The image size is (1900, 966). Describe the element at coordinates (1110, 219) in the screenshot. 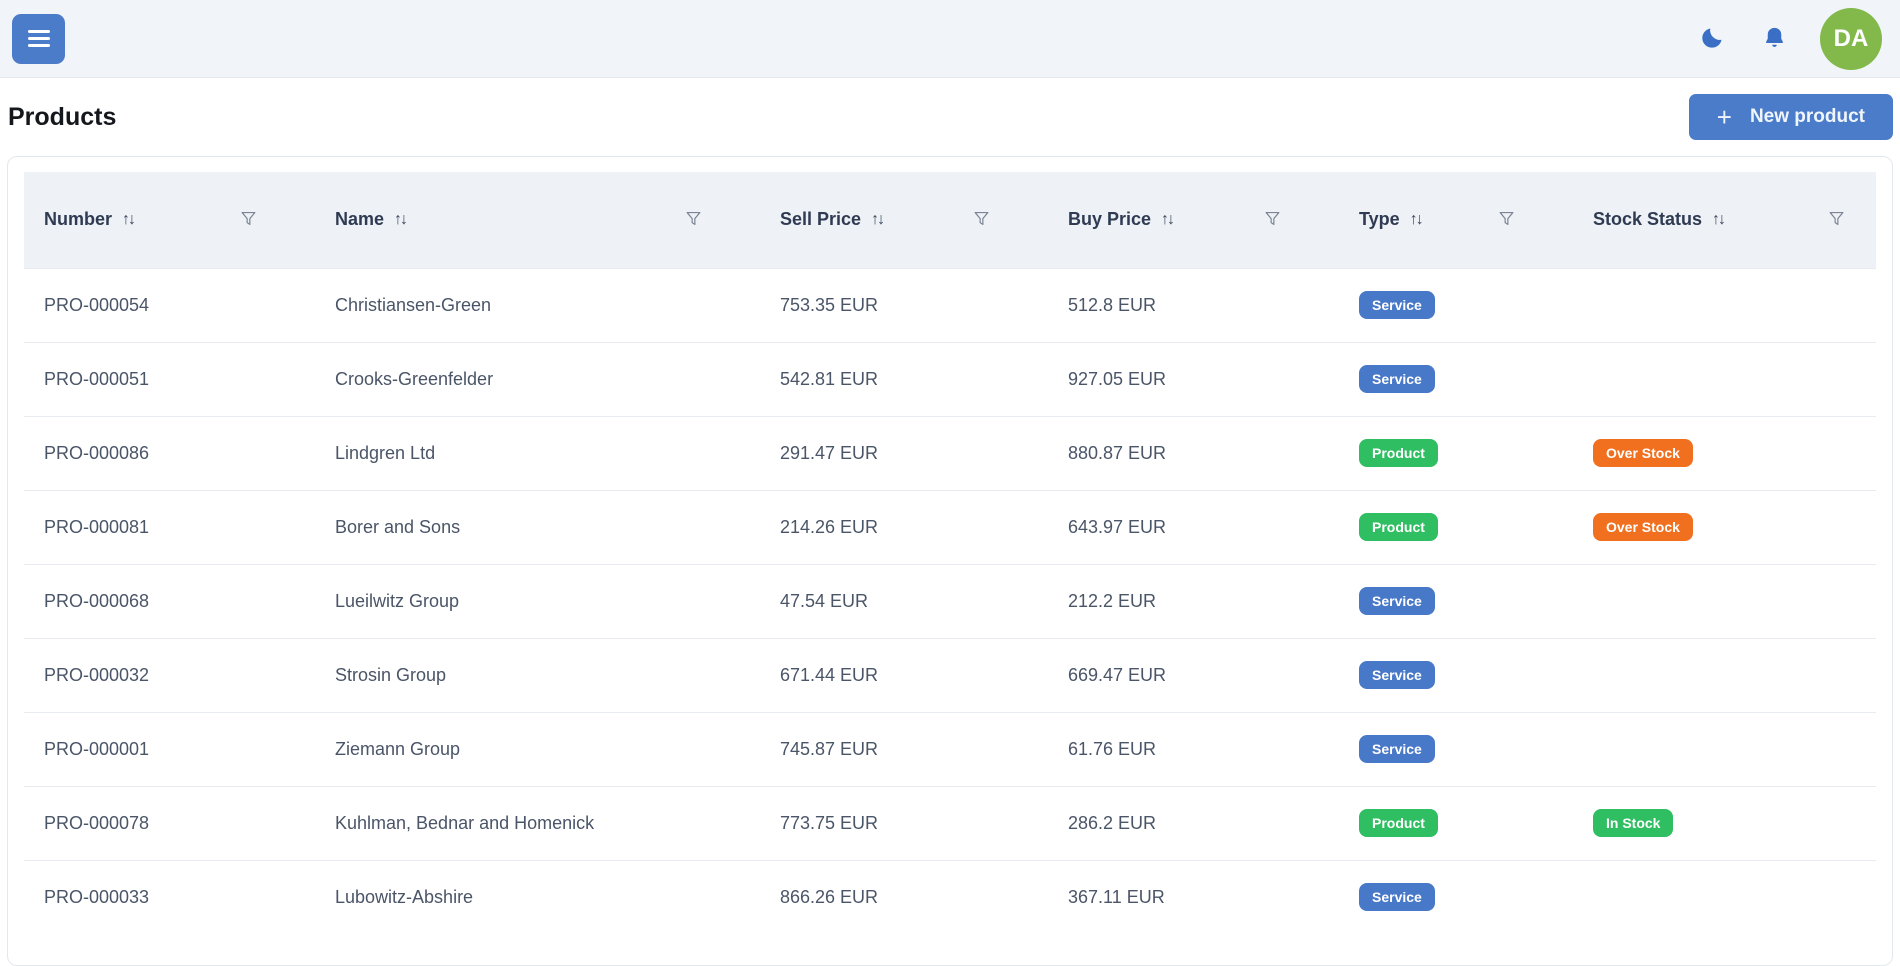

I see `column-label: Buy Price` at that location.